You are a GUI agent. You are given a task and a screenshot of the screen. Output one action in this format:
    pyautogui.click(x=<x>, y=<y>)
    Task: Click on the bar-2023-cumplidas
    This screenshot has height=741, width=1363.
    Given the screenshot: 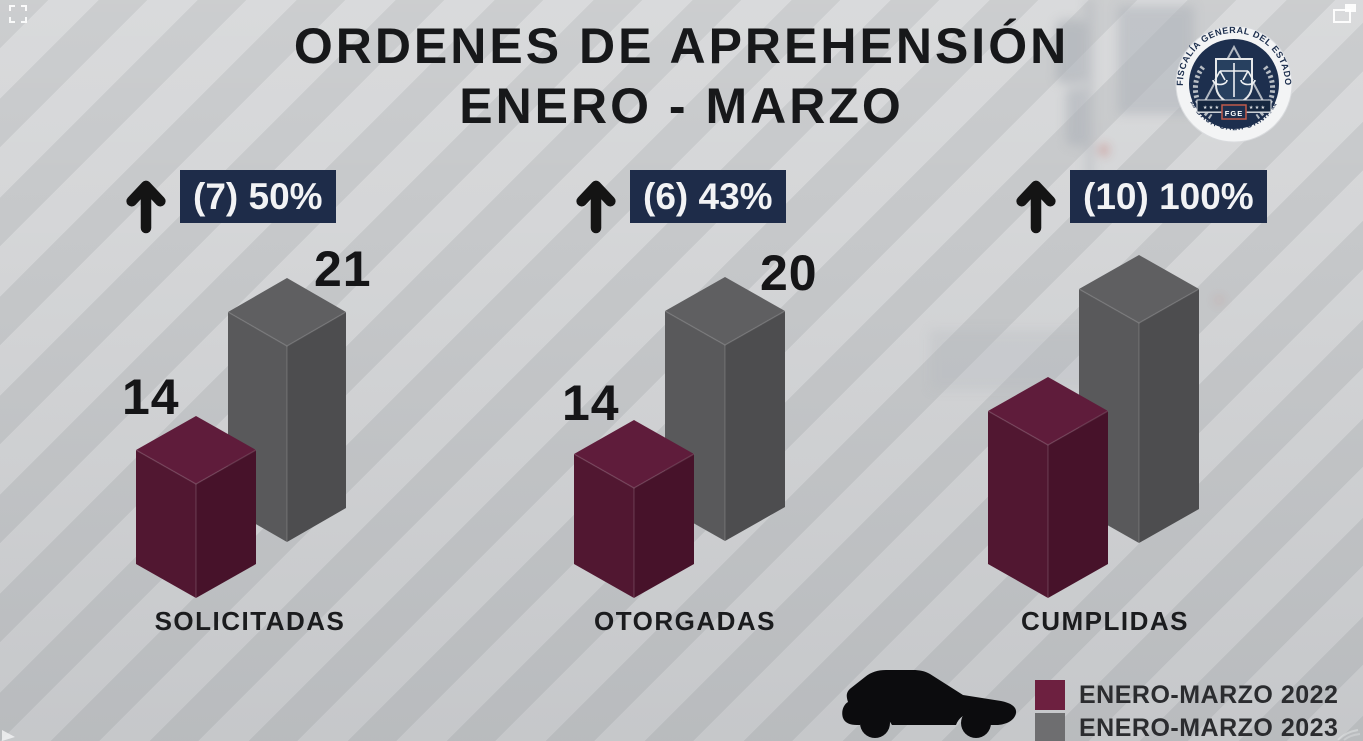 What is the action you would take?
    pyautogui.click(x=1139, y=399)
    